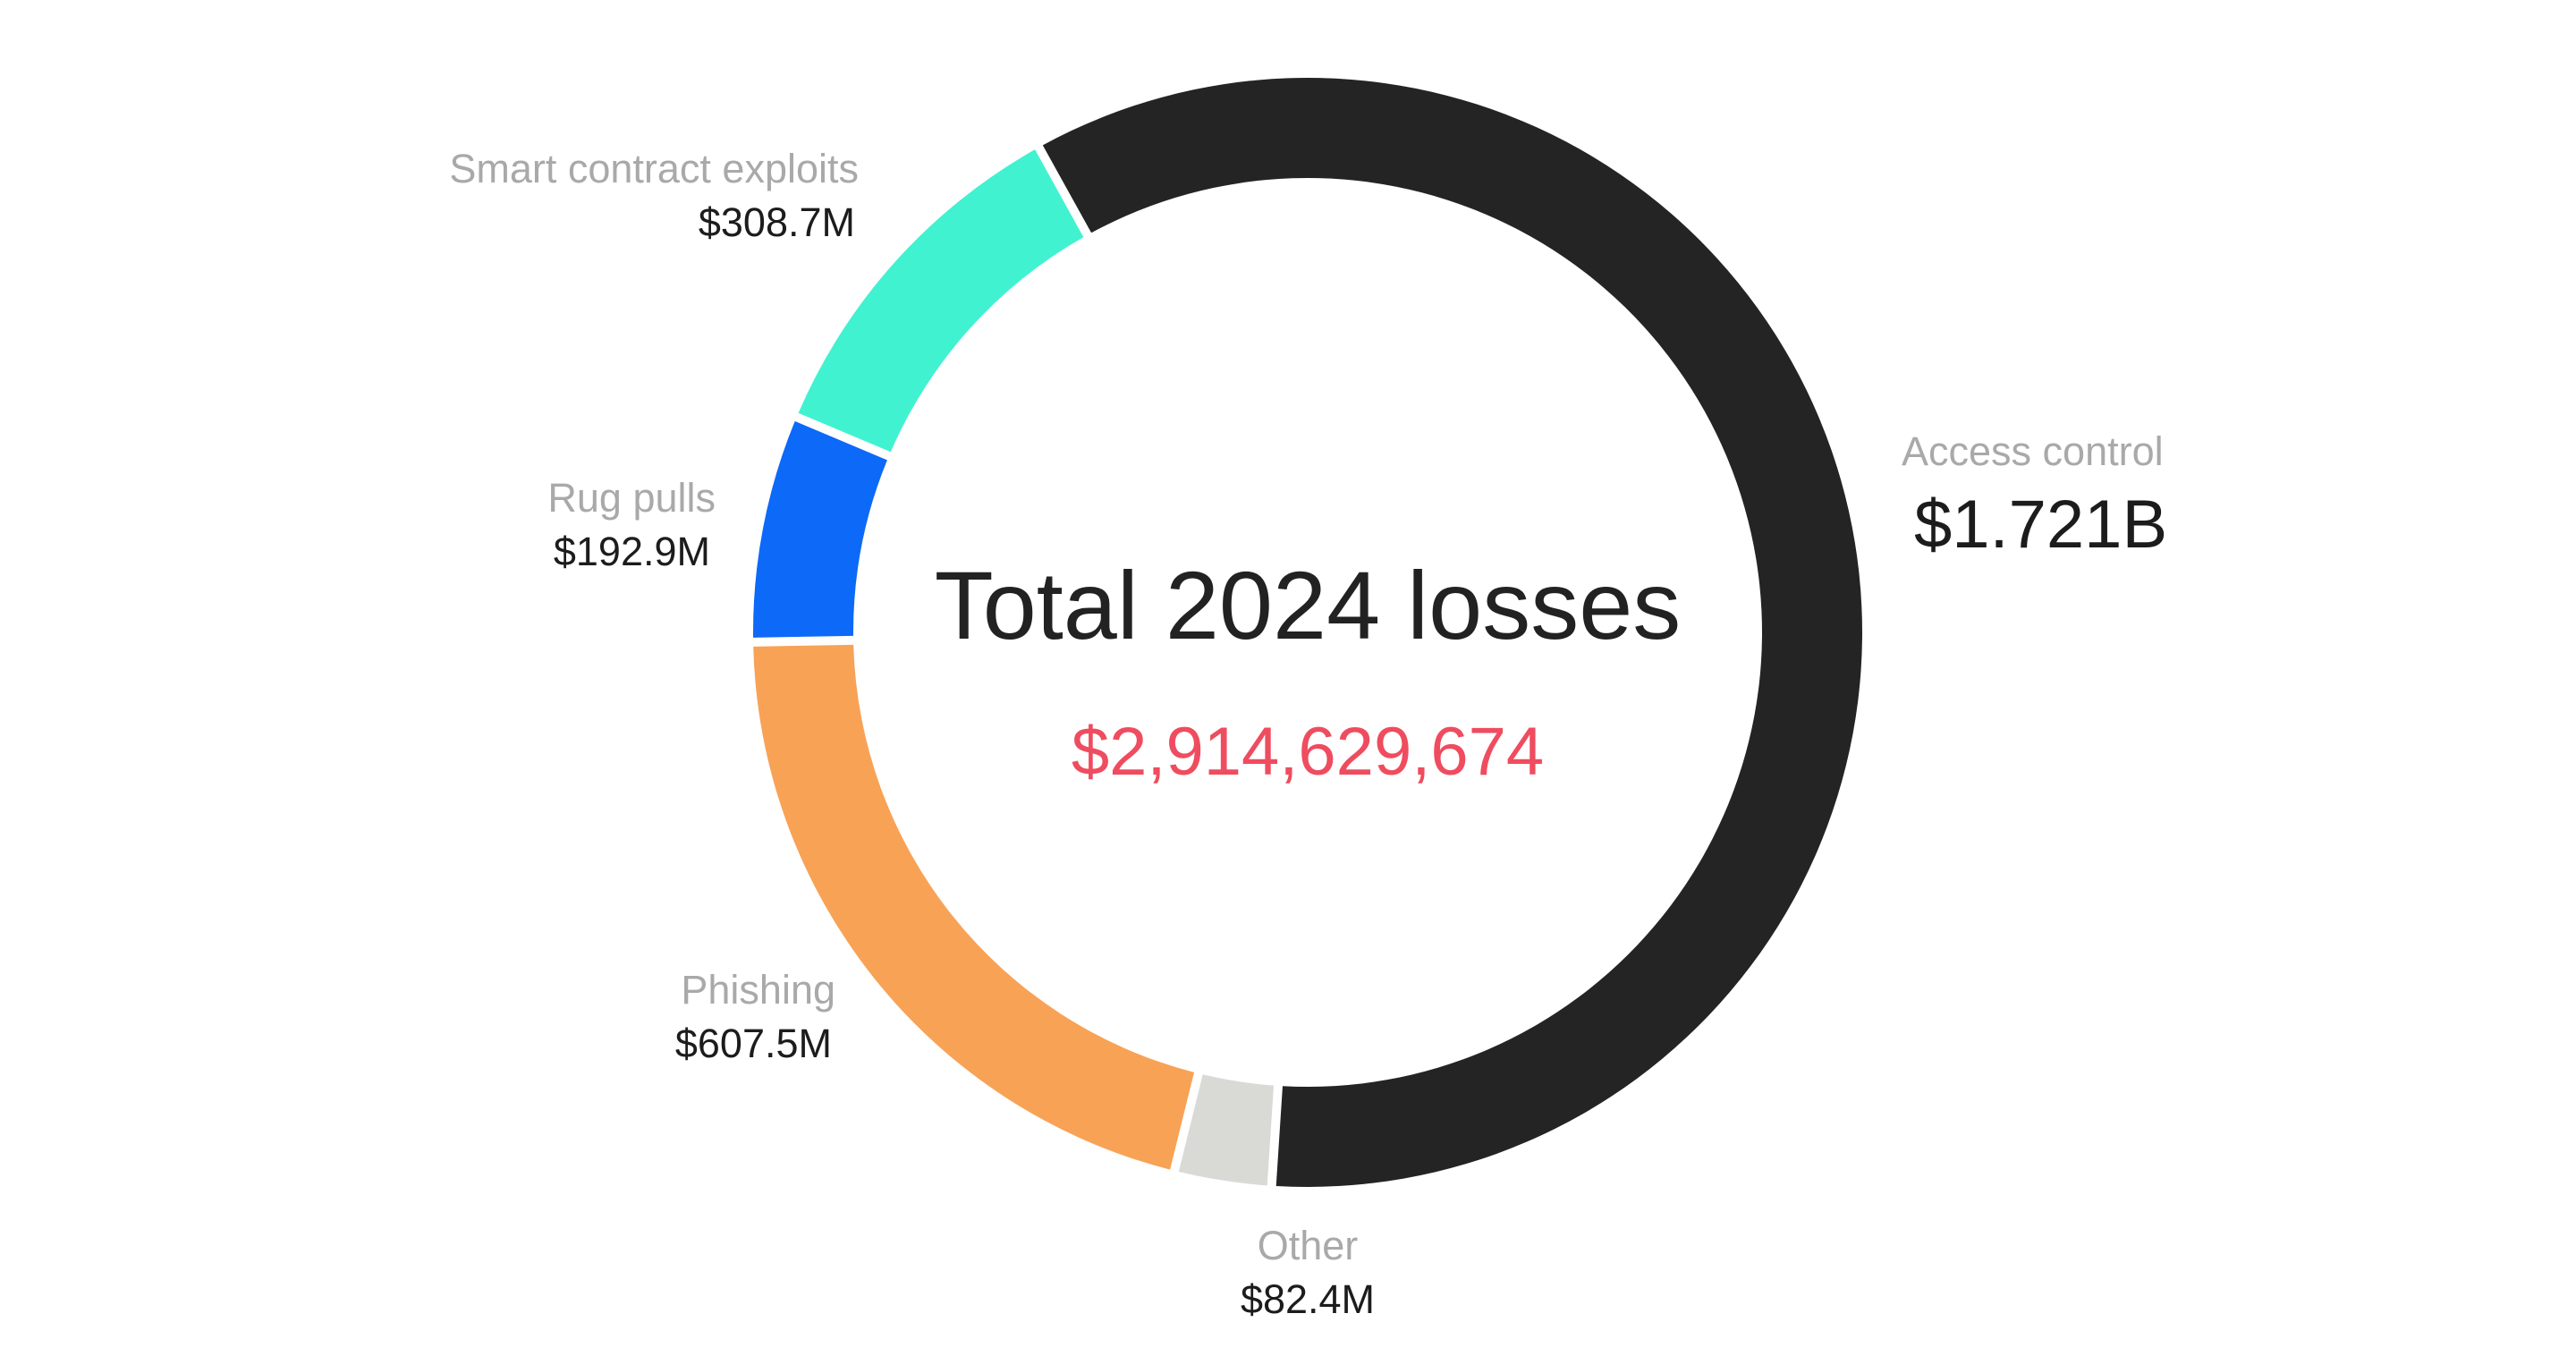 The width and height of the screenshot is (2576, 1356). I want to click on label-phishing: Phishing, so click(758, 990).